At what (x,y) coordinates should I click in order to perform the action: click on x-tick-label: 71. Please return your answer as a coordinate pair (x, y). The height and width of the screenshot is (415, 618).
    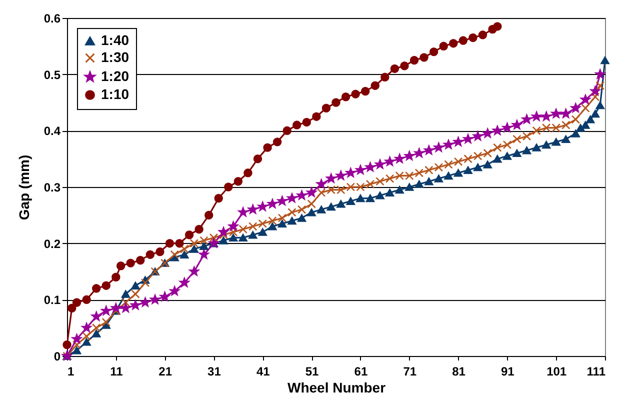
    Looking at the image, I should click on (410, 371).